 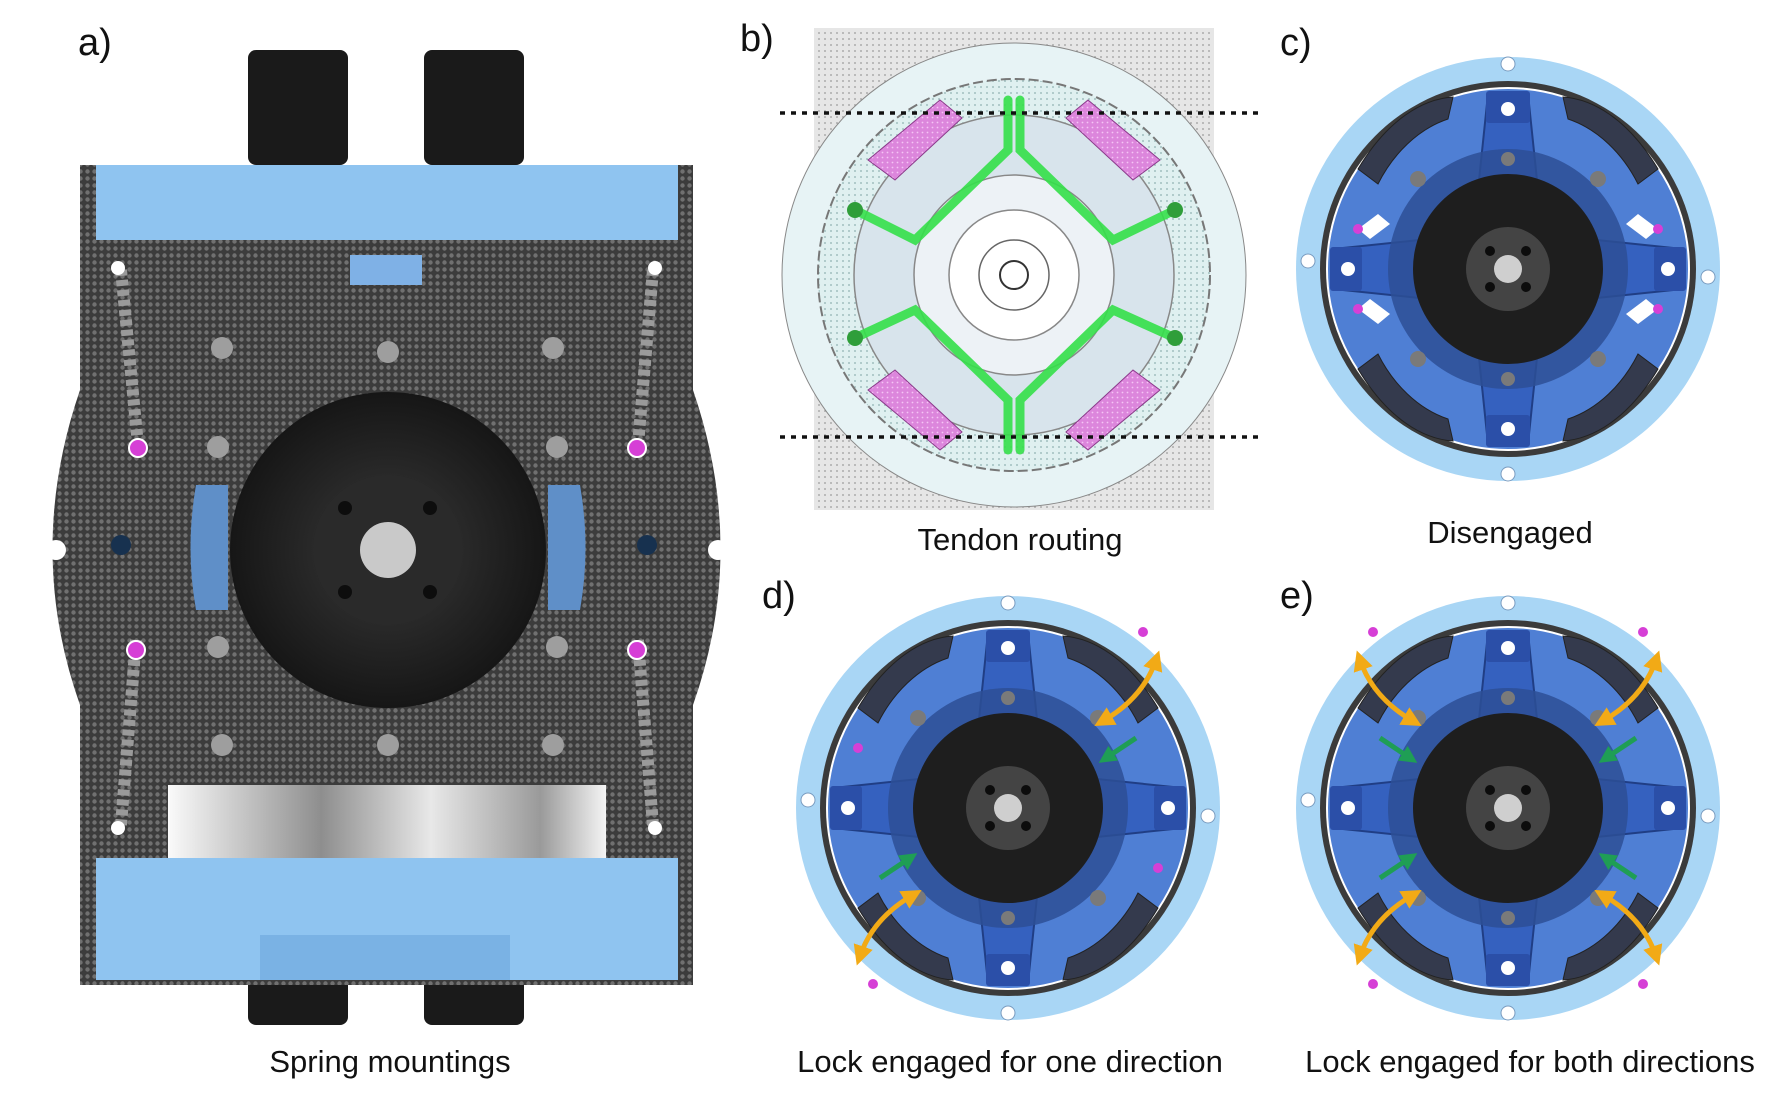 What do you see at coordinates (1021, 269) in the screenshot?
I see `tendon-routing-diagram` at bounding box center [1021, 269].